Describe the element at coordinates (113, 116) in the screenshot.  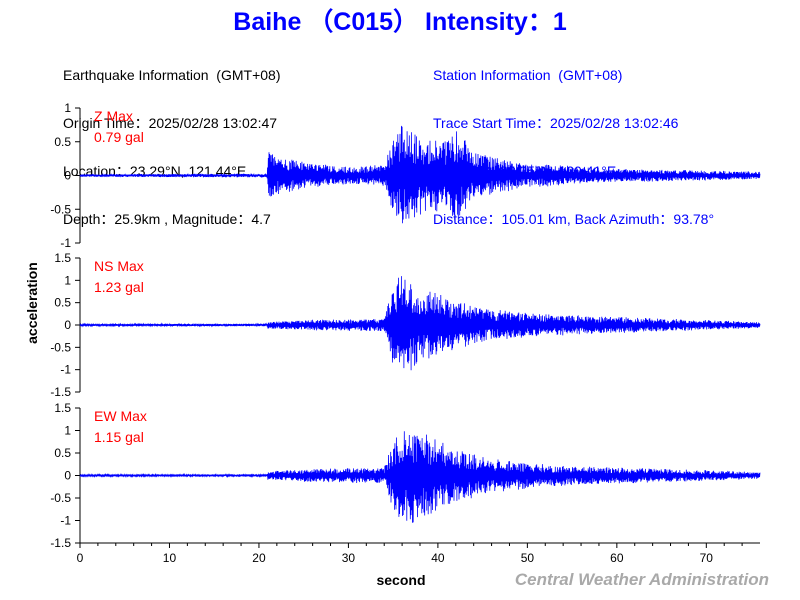
I see `max-label-z: Z Max` at that location.